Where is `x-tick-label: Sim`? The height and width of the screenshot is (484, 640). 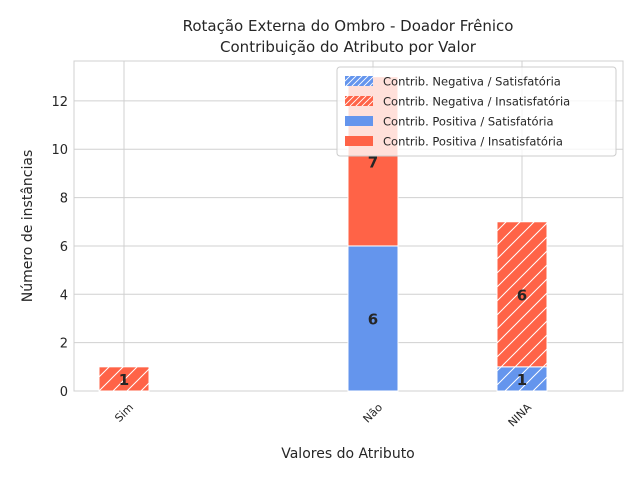
x-tick-label: Sim is located at coordinates (124, 413).